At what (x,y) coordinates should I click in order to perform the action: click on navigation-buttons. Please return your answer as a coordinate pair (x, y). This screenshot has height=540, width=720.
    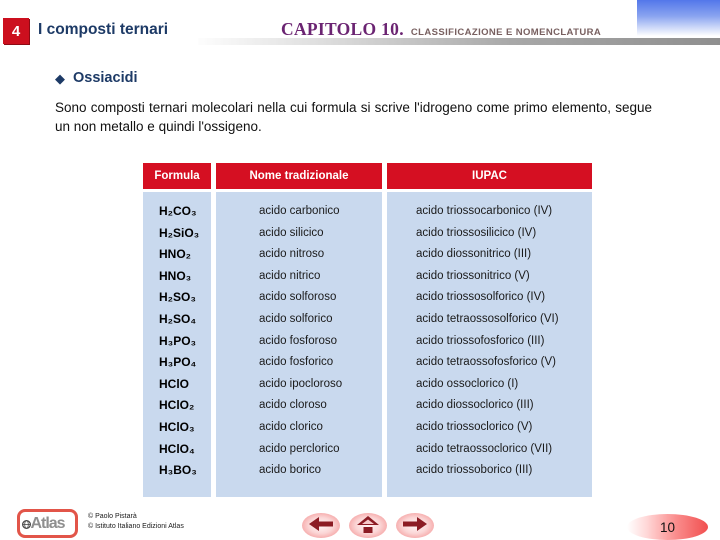
    Looking at the image, I should click on (368, 525).